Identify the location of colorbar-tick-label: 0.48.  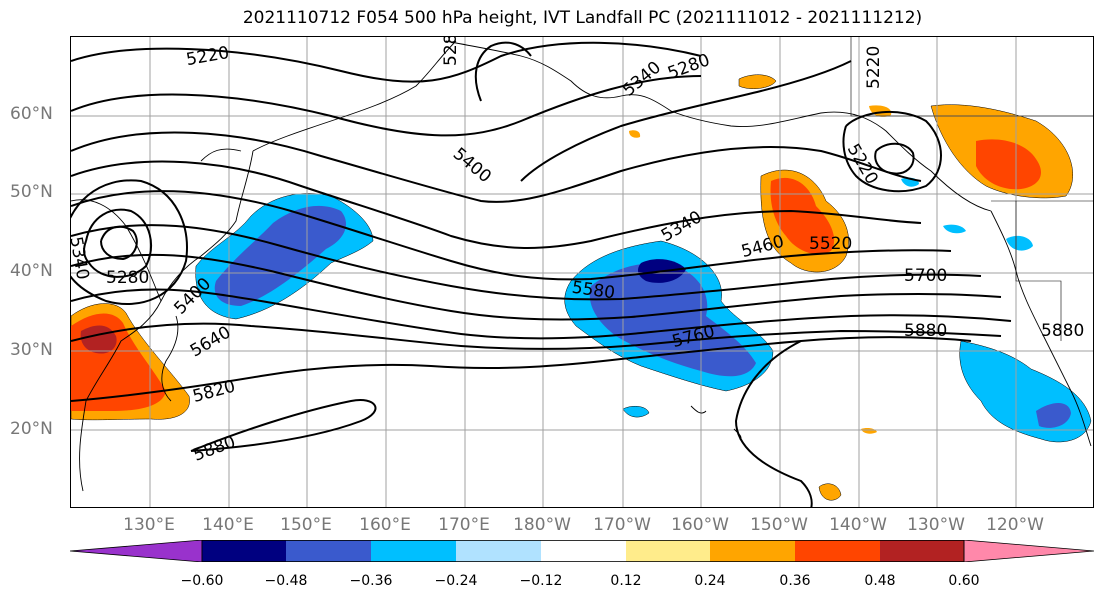
(880, 581).